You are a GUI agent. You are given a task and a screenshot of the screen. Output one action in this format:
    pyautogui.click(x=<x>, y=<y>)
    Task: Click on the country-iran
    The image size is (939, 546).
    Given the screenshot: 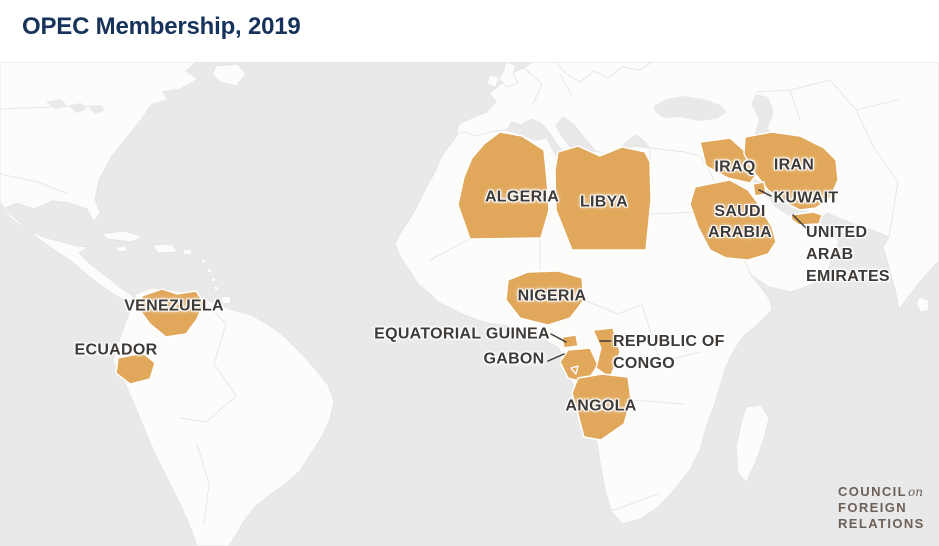 What is the action you would take?
    pyautogui.click(x=791, y=171)
    